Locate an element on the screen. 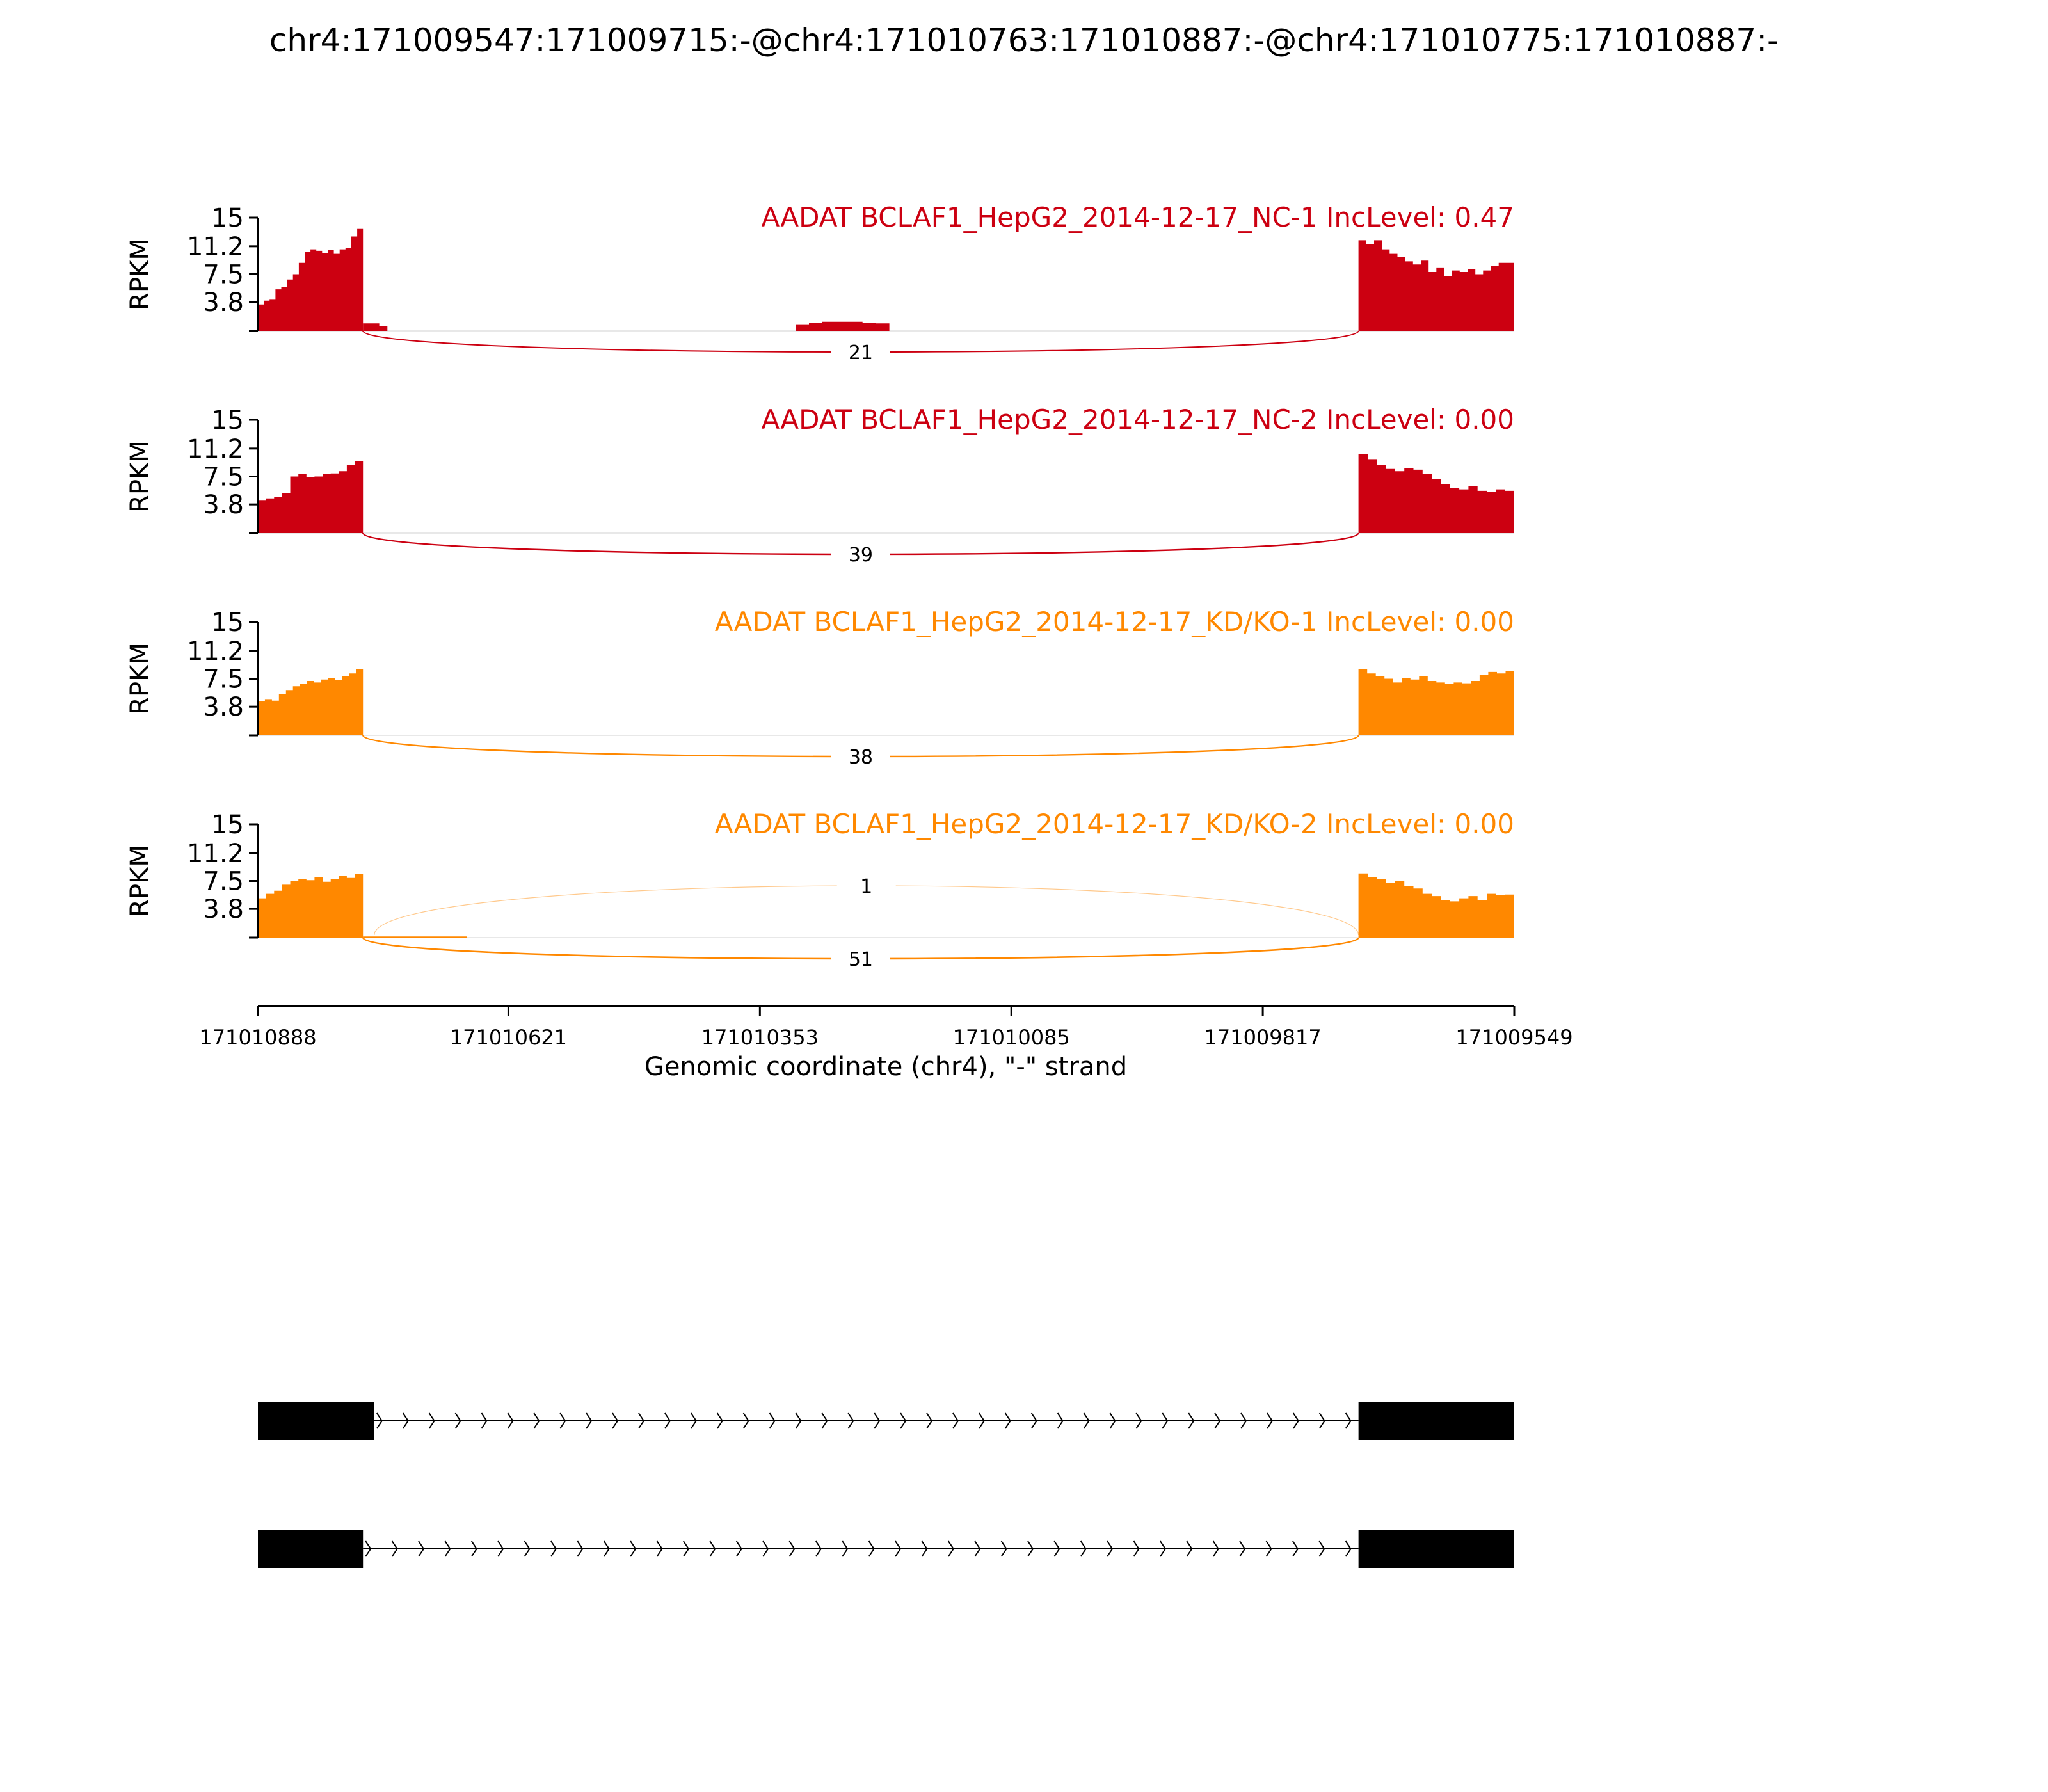 The width and height of the screenshot is (2048, 1792). x-tick-label: 171010621 is located at coordinates (508, 1037).